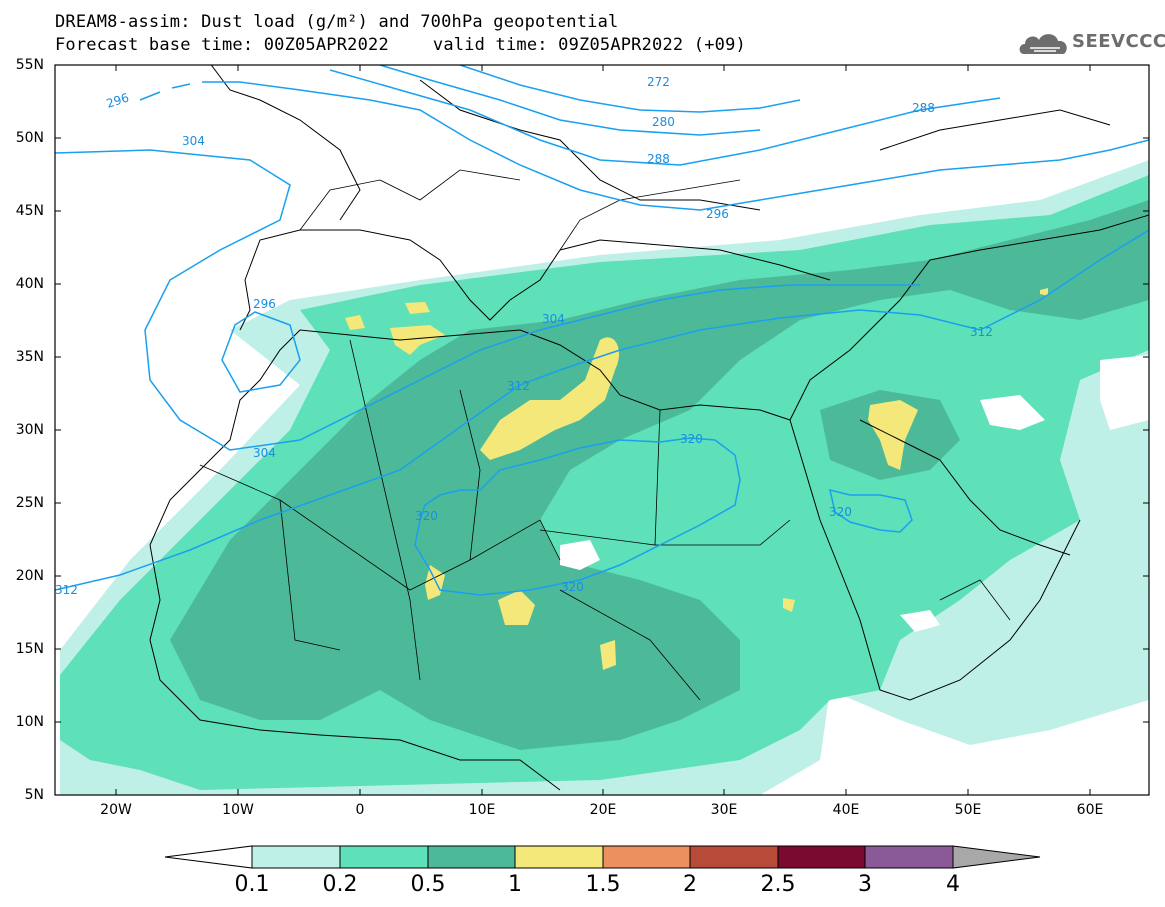  What do you see at coordinates (953, 884) in the screenshot?
I see `colorbar-label: 4` at bounding box center [953, 884].